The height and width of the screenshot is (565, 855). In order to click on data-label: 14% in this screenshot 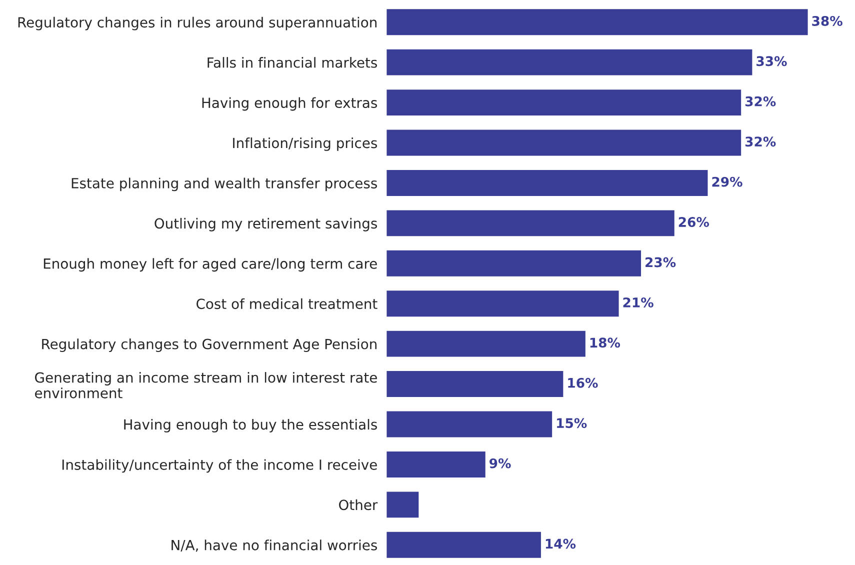, I will do `click(561, 543)`.